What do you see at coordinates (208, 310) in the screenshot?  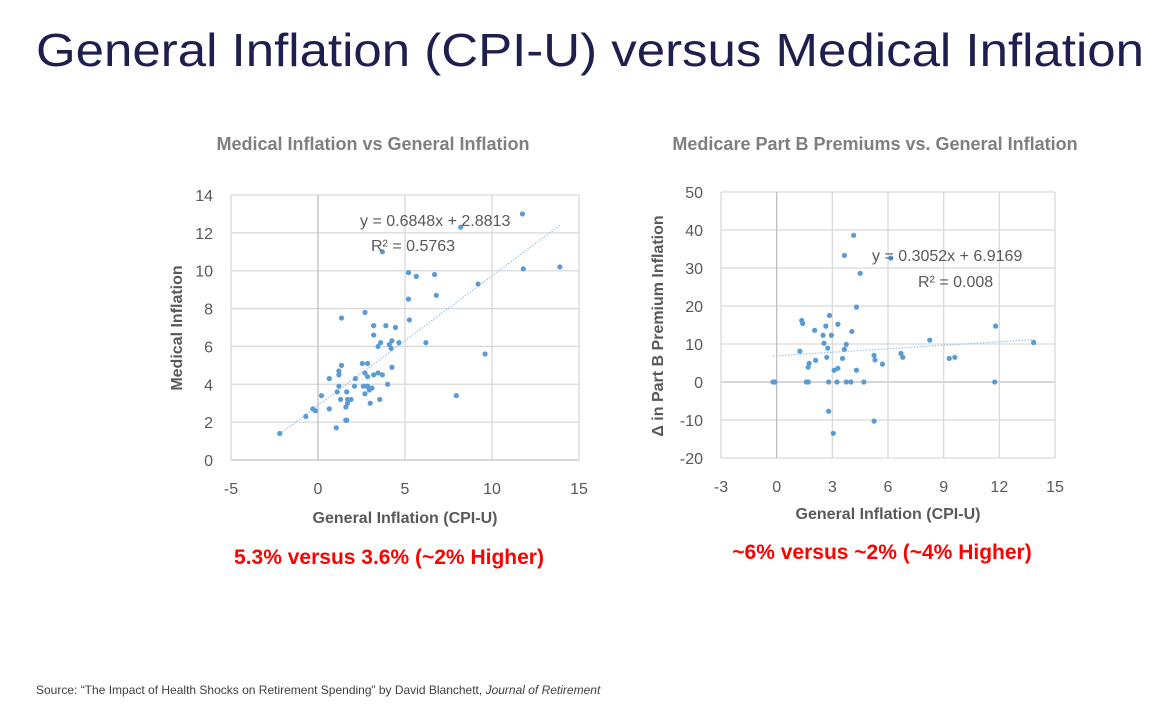 I see `y-tick-label: 8` at bounding box center [208, 310].